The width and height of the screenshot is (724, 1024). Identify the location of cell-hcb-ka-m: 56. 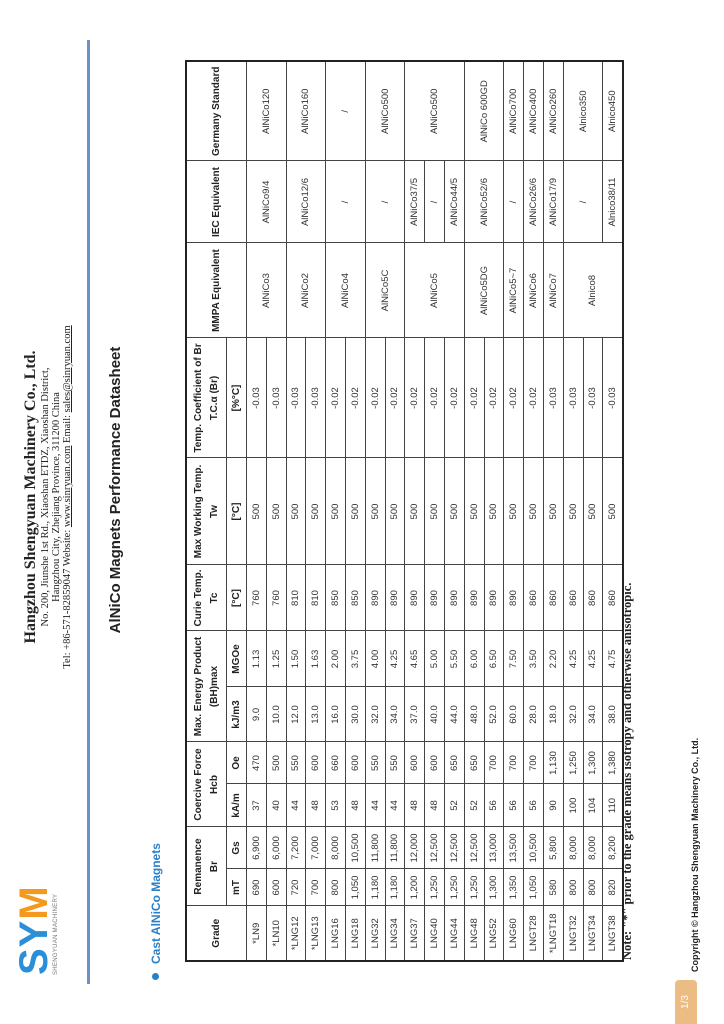
(533, 805).